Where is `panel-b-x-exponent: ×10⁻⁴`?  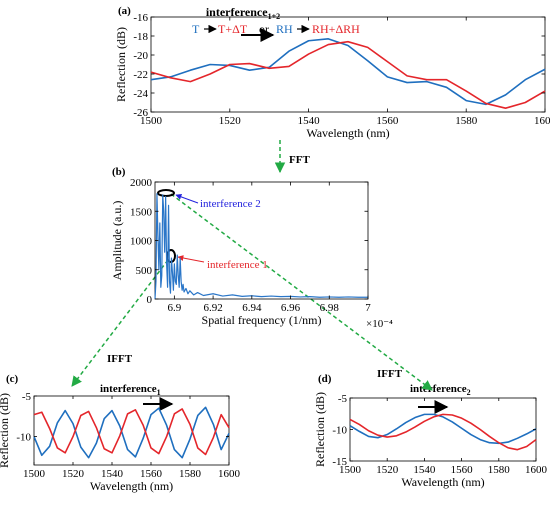 panel-b-x-exponent: ×10⁻⁴ is located at coordinates (379, 324).